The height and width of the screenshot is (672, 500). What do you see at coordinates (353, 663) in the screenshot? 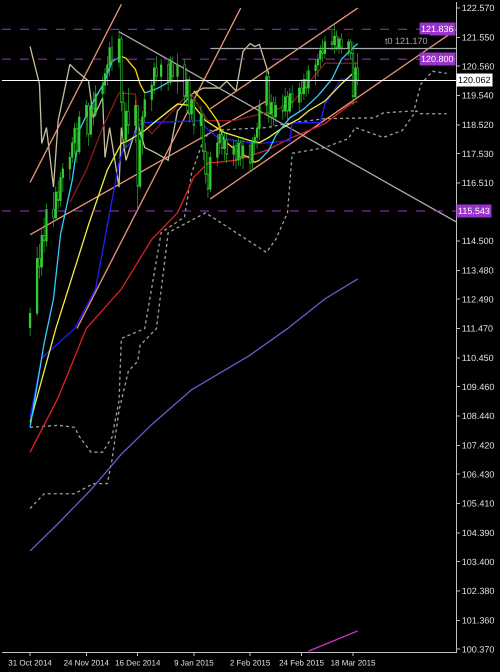
I see `x-tick-label: 18 Mar 2015` at bounding box center [353, 663].